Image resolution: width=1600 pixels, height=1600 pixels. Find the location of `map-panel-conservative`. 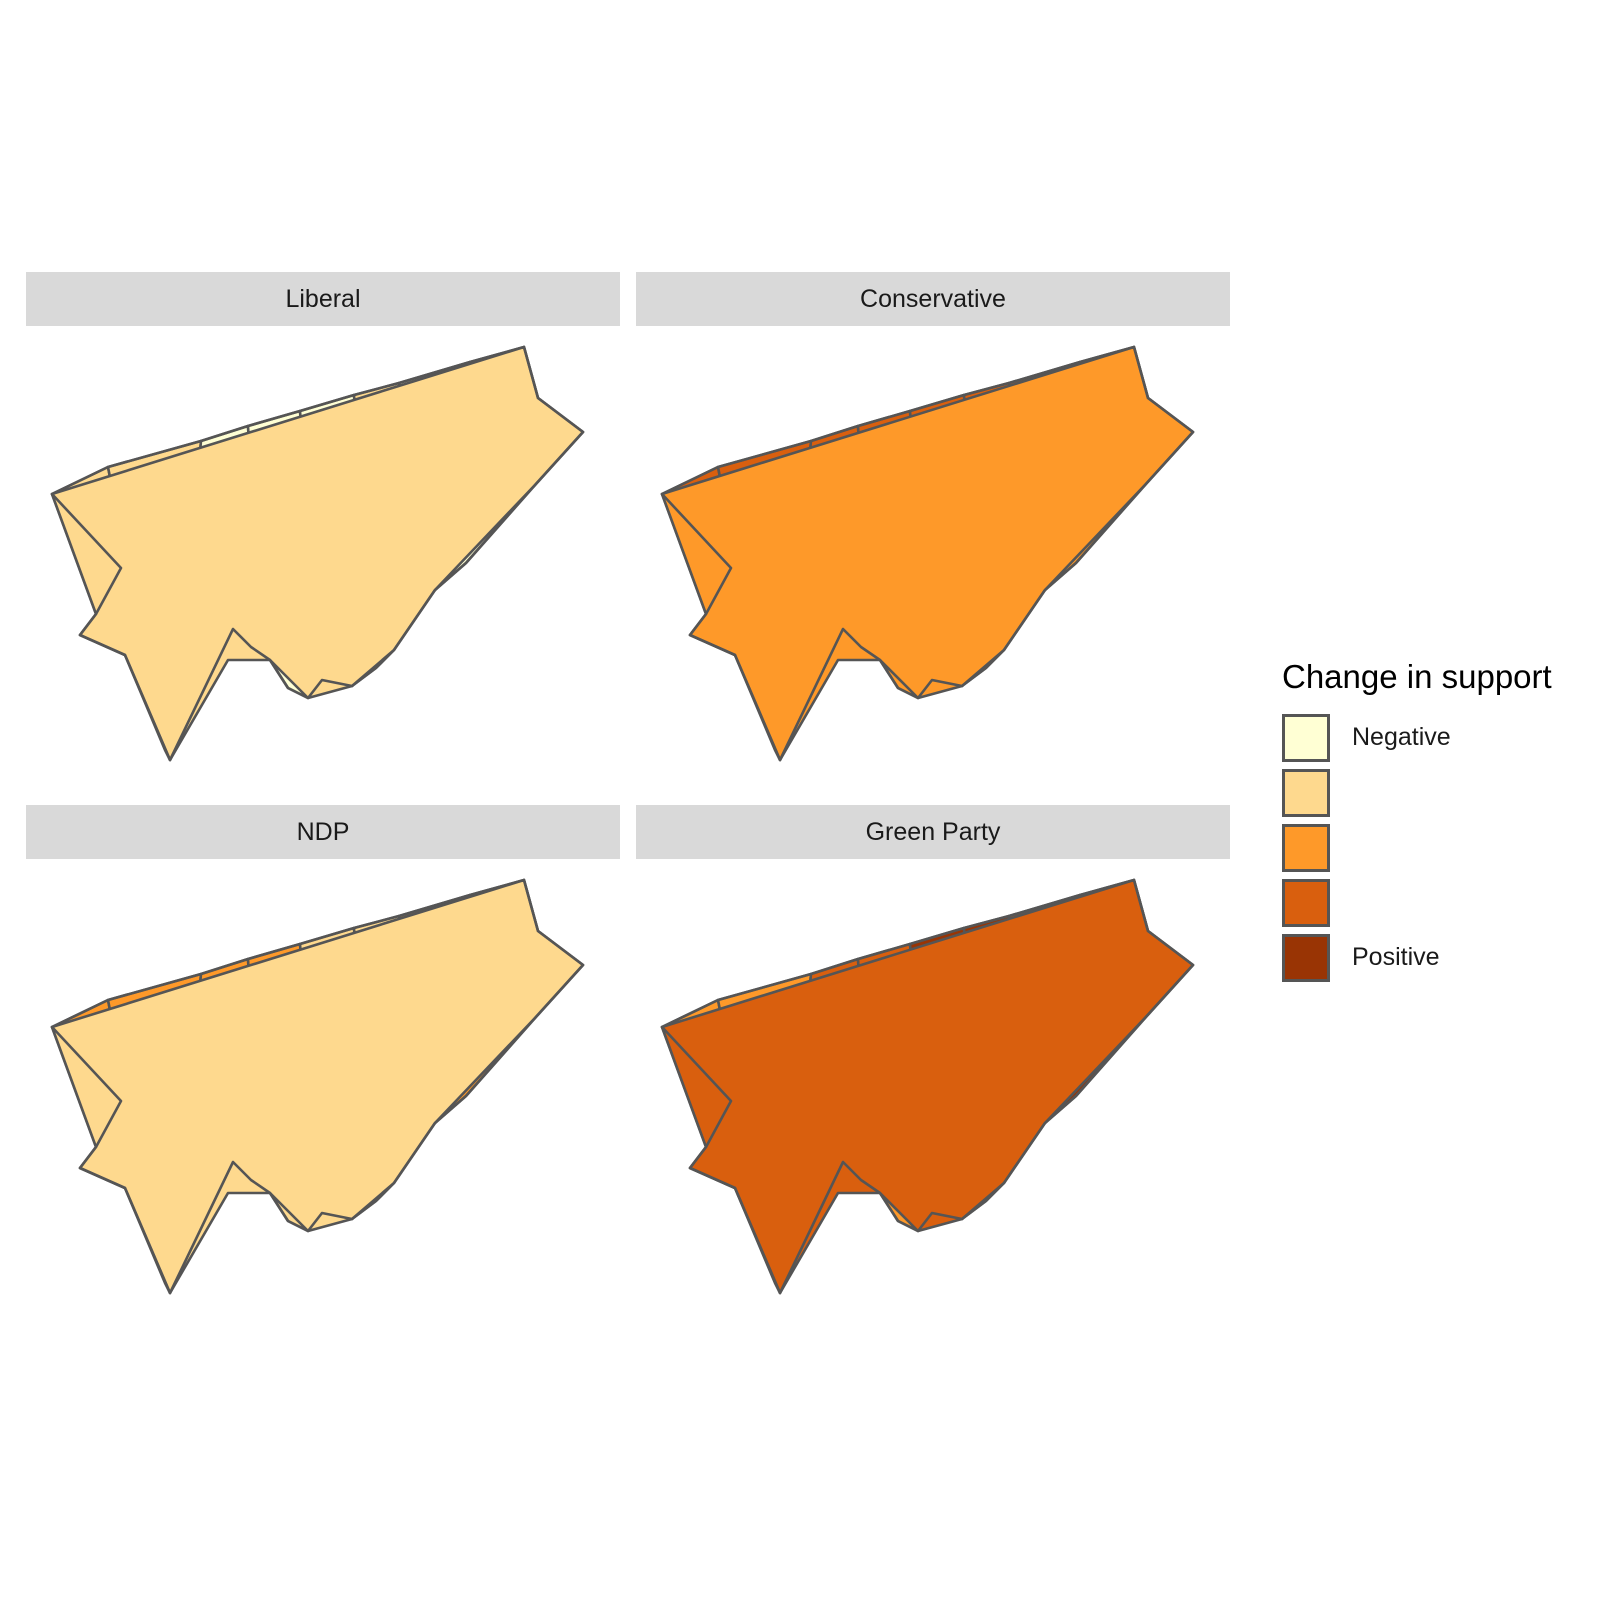

map-panel-conservative is located at coordinates (927, 553).